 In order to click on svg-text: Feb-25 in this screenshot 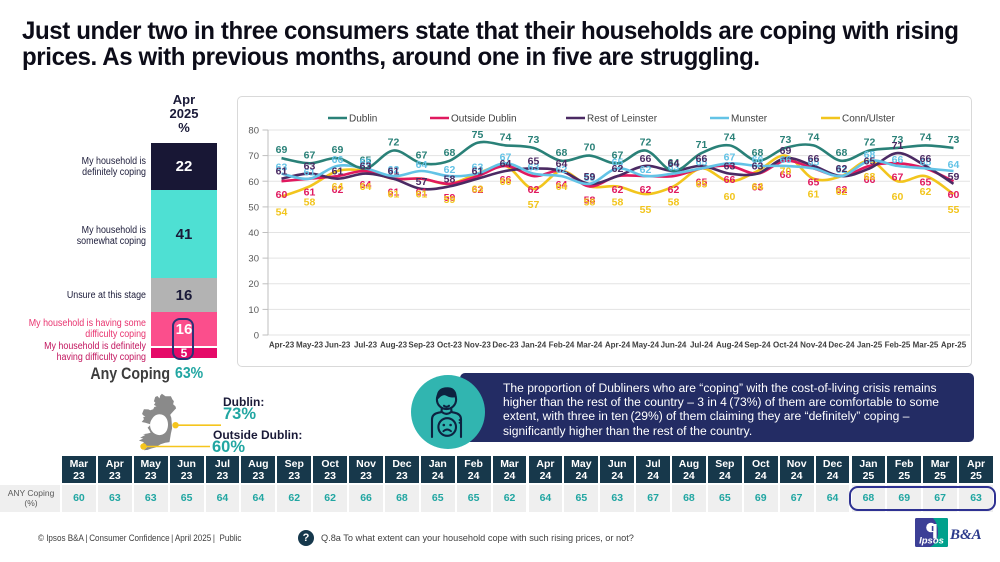, I will do `click(898, 345)`.